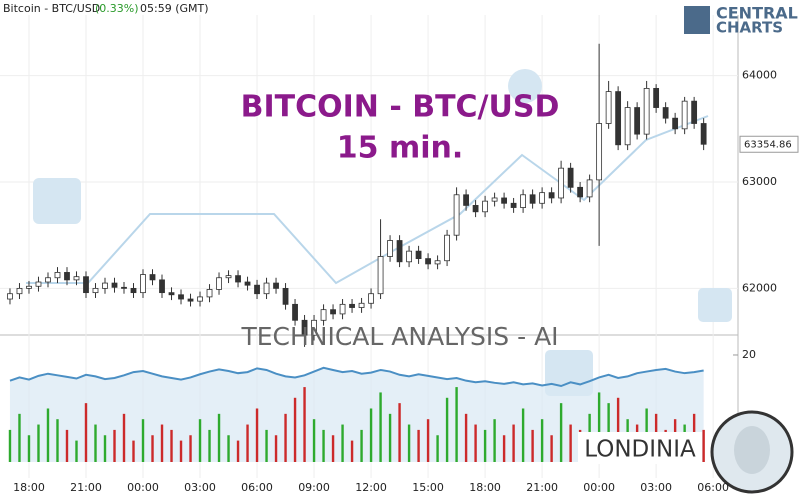  What do you see at coordinates (400, 148) in the screenshot?
I see `watermark-subtitle: 15 min.` at bounding box center [400, 148].